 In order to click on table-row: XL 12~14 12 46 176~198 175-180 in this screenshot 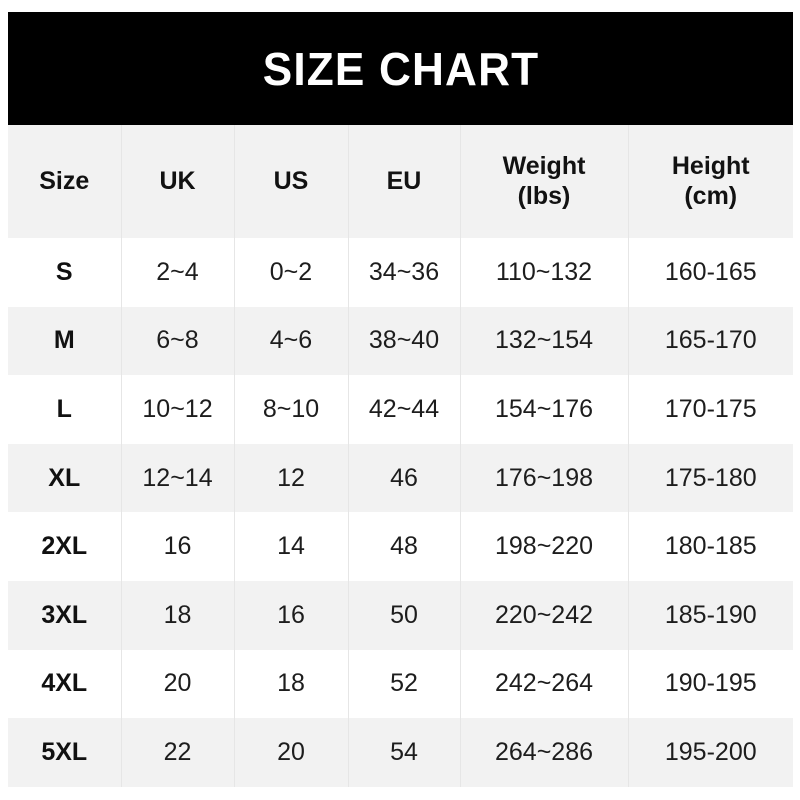, I will do `click(400, 478)`.